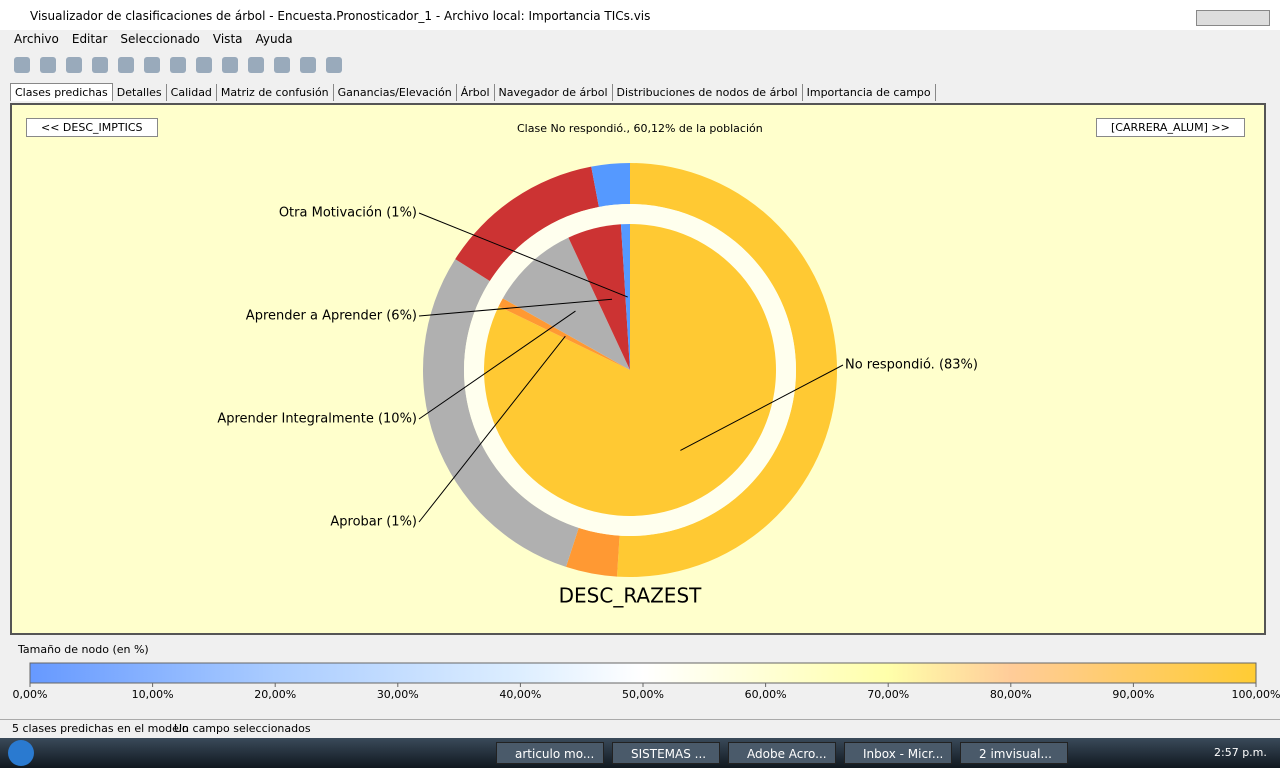 The height and width of the screenshot is (768, 1280). I want to click on tab: Ganancias/Elevación, so click(395, 92).